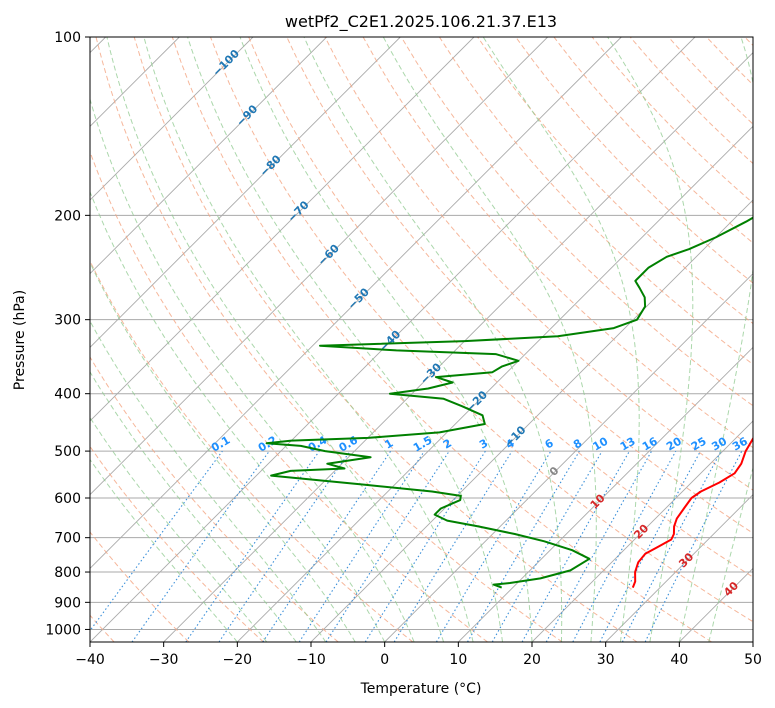 The image size is (775, 708). Describe the element at coordinates (67, 573) in the screenshot. I see `y-tick-label: 800` at that location.